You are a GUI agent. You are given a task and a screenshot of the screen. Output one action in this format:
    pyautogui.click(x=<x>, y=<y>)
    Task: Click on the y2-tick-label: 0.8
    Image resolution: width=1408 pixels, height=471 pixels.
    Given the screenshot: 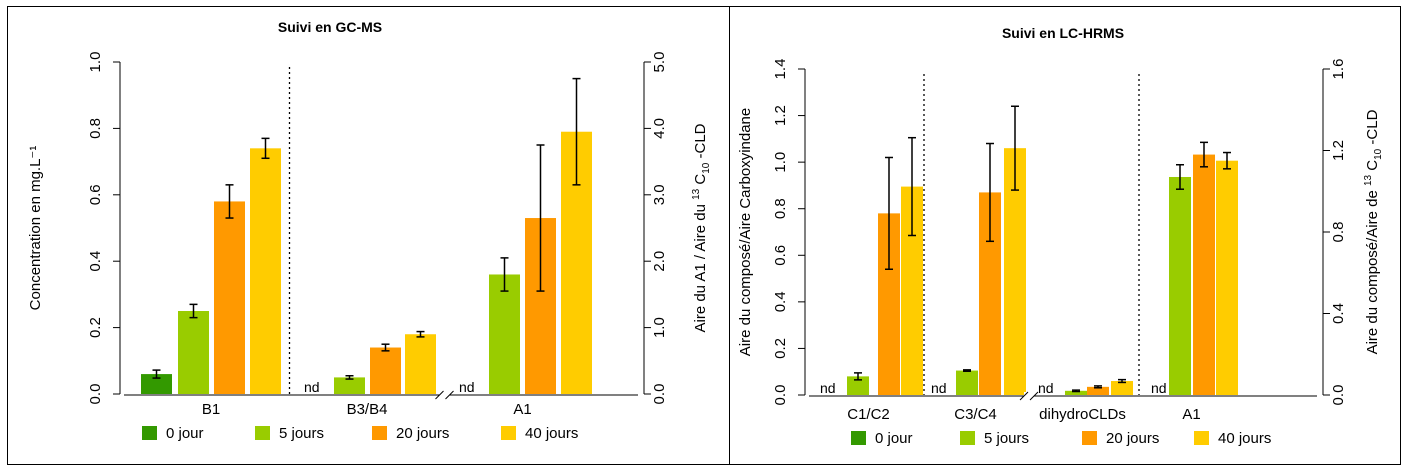 What is the action you would take?
    pyautogui.click(x=1338, y=232)
    